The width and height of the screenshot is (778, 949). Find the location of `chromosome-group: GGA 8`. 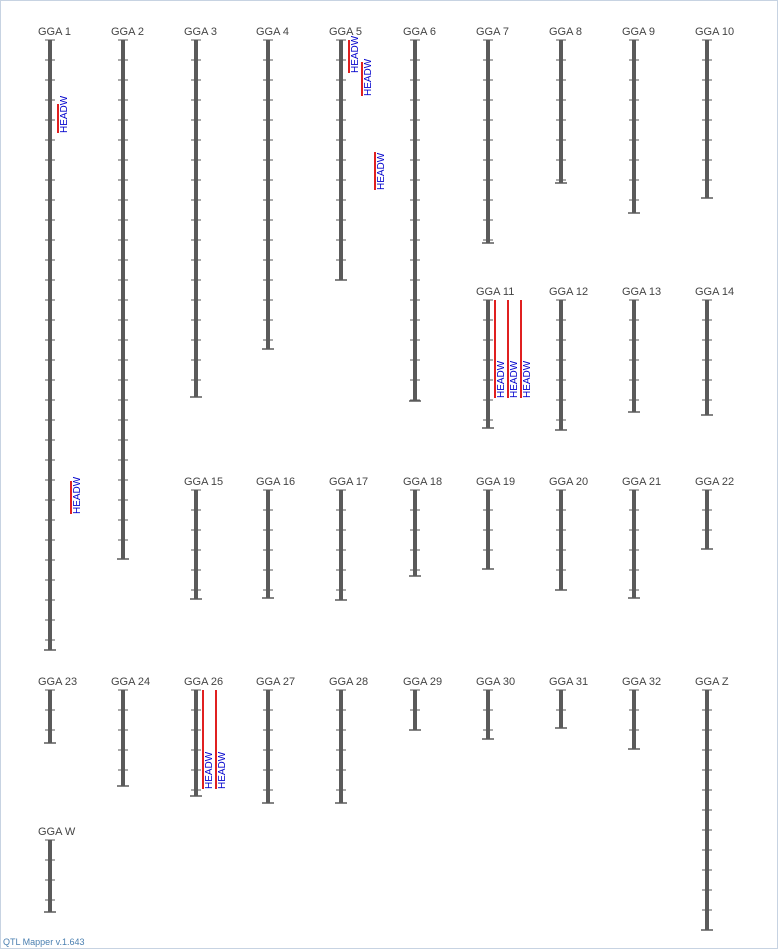

chromosome-group: GGA 8 is located at coordinates (565, 105).